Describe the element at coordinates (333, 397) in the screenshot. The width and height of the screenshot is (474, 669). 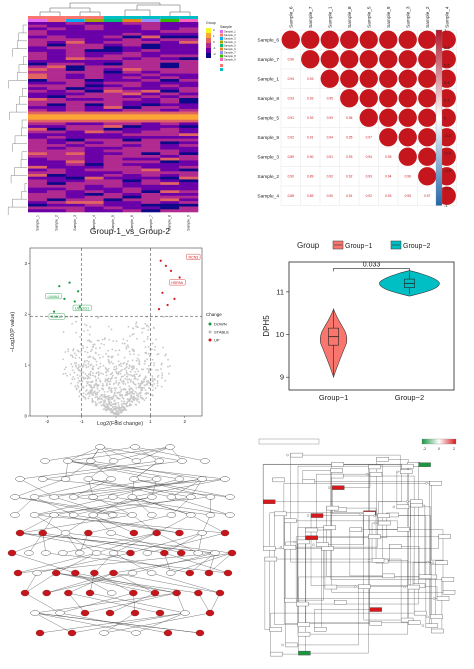
I see `violin-x-tick-label: Group−1` at that location.